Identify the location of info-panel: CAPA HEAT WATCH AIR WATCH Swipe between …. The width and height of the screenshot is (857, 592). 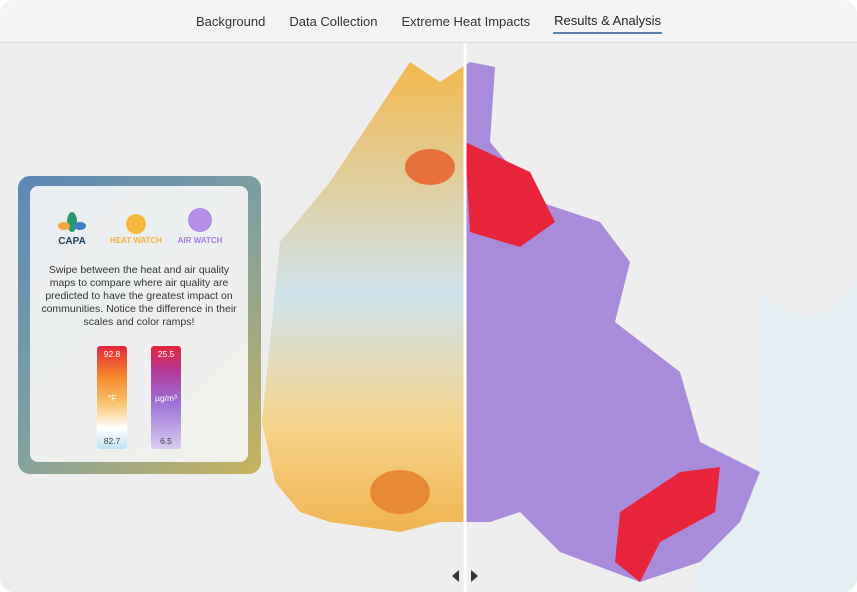
(139, 325).